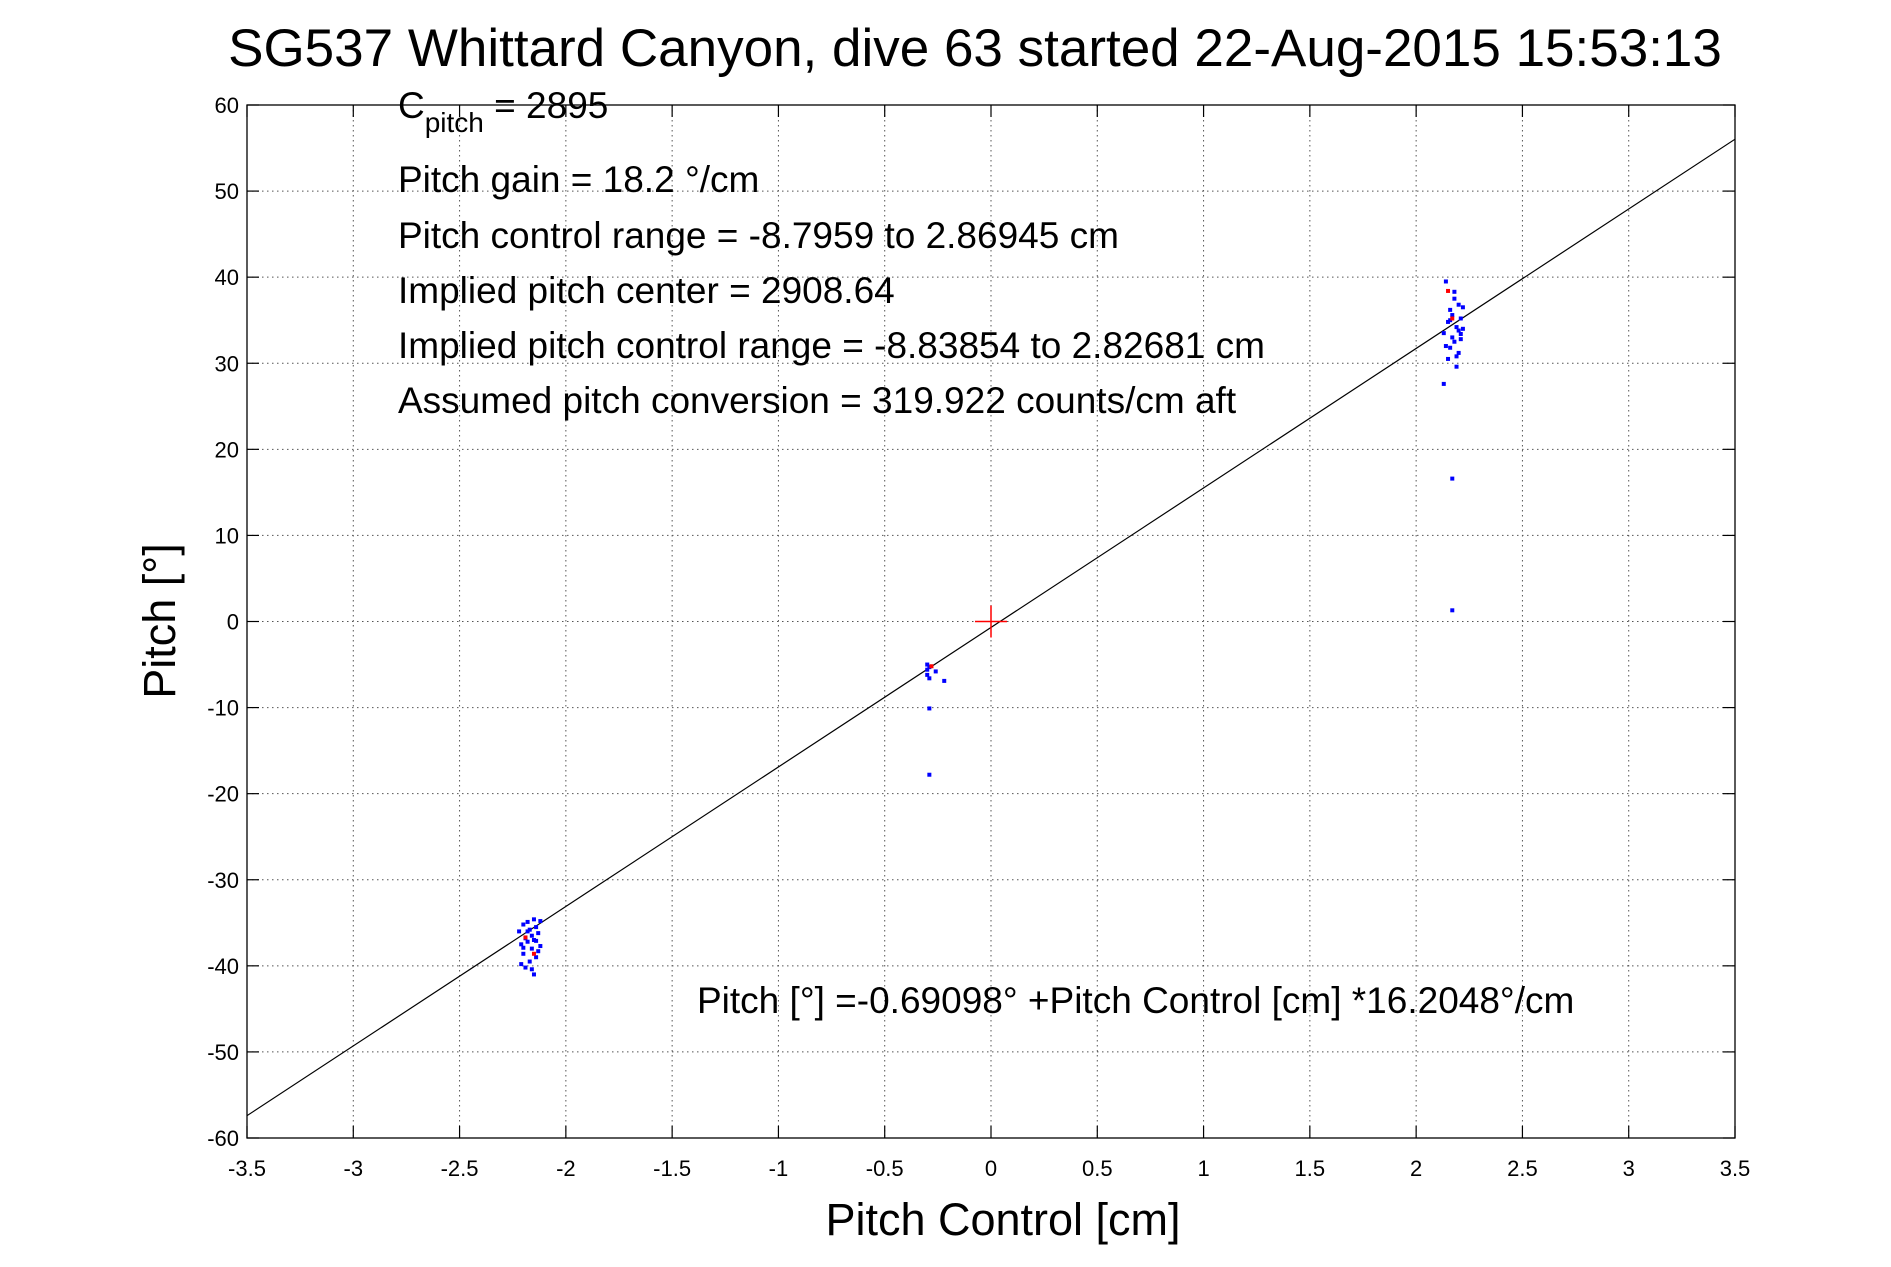  I want to click on y-tick-label: 30, so click(227, 363).